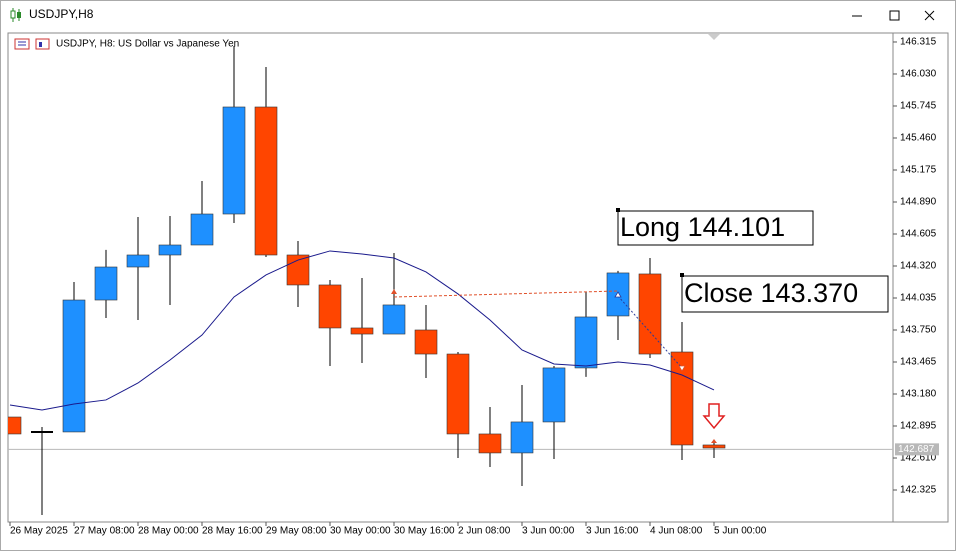 The image size is (956, 551). I want to click on app-icon, so click(15, 15).